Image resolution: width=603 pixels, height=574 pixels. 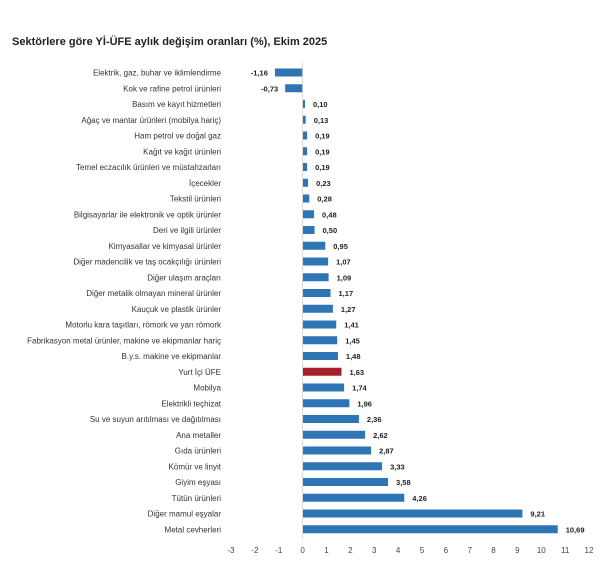 What do you see at coordinates (352, 340) in the screenshot?
I see `value-label: 1,45` at bounding box center [352, 340].